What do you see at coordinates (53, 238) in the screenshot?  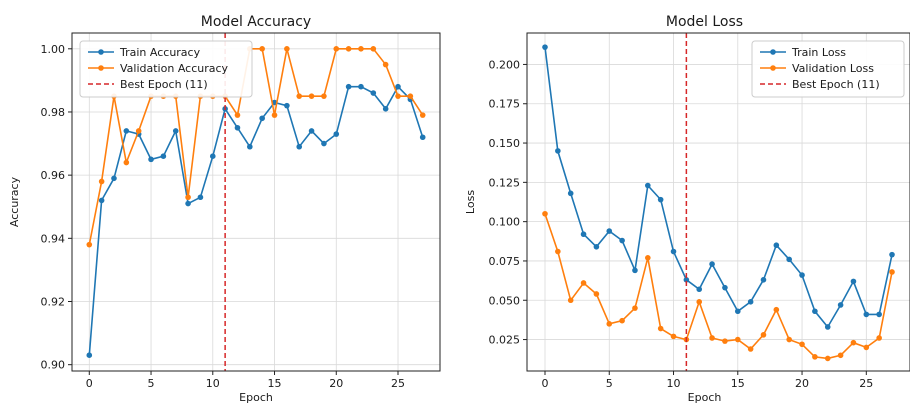 I see `y-tick-label: 0.94` at bounding box center [53, 238].